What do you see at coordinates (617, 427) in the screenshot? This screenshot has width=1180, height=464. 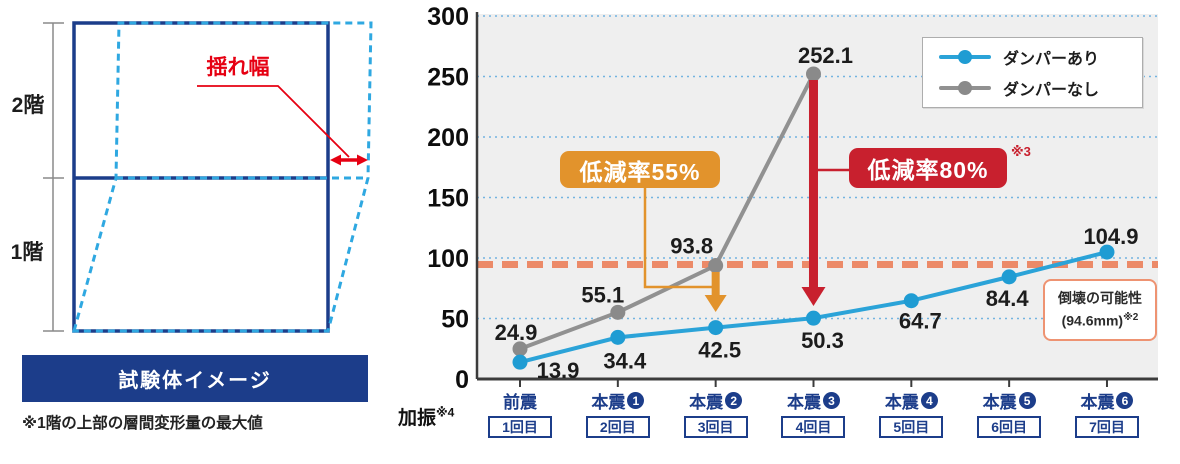 I see `x-category-run-box: 2回目` at bounding box center [617, 427].